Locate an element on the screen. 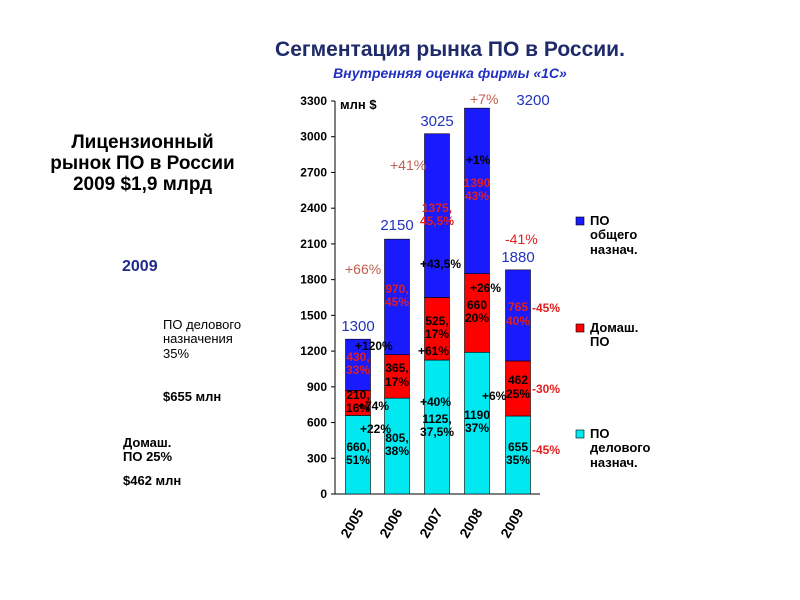 The height and width of the screenshot is (600, 800). chart-subtitle: Внутренняя оценка фирмы «1С» is located at coordinates (450, 73).